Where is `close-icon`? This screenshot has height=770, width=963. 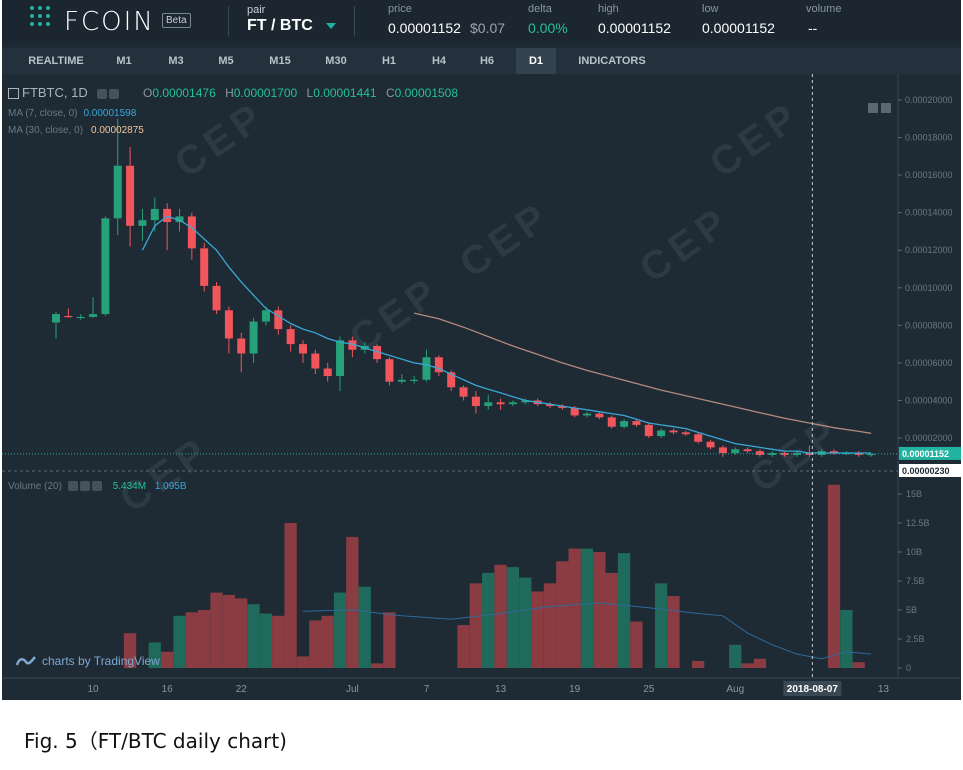 close-icon is located at coordinates (96, 486).